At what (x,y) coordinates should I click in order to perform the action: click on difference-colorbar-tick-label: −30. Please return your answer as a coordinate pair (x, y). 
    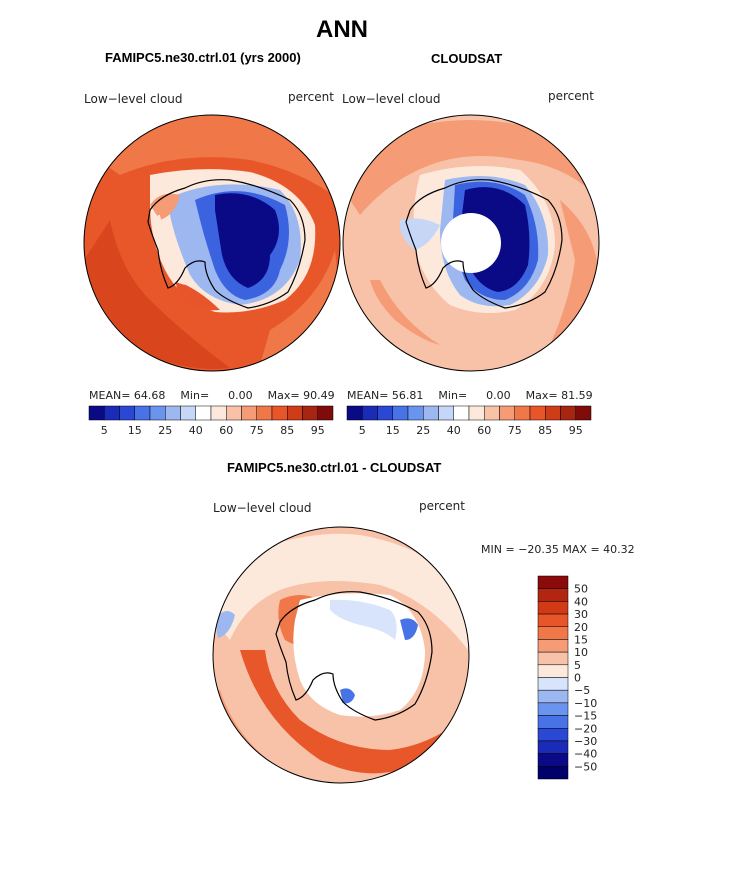
    Looking at the image, I should click on (585, 741).